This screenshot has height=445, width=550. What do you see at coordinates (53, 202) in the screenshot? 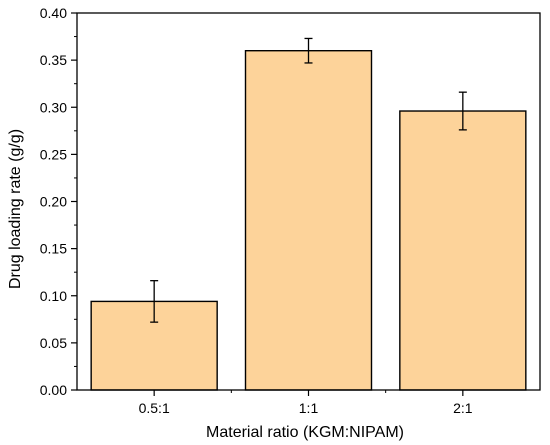
I see `y-tick-label: 0.20` at bounding box center [53, 202].